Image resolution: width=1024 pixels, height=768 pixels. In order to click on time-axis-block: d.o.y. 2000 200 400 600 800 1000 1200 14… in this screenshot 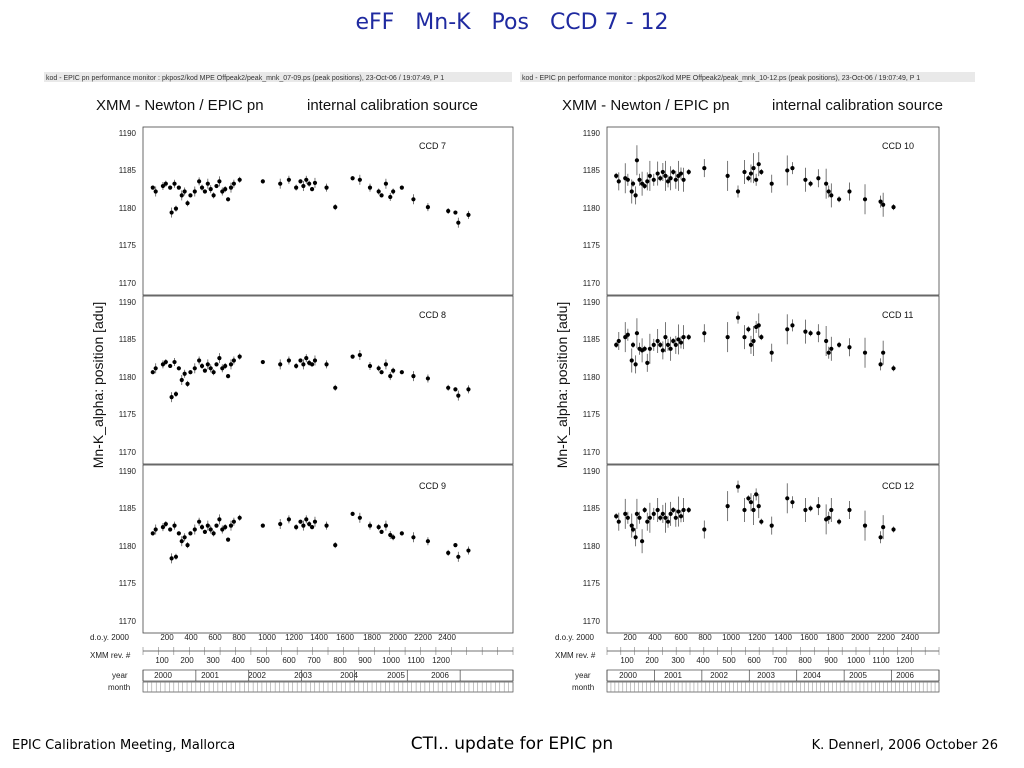, I will do `click(747, 663)`.